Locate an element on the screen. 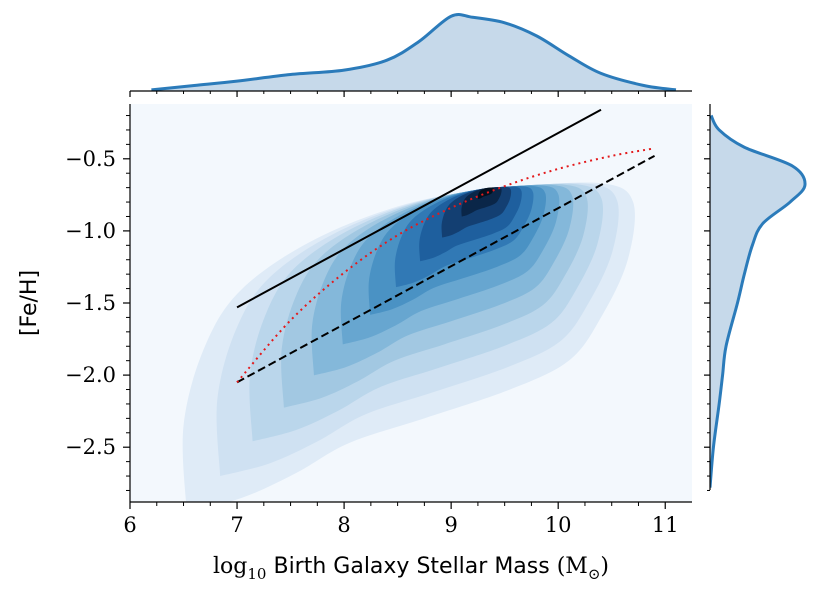 Image resolution: width=831 pixels, height=599 pixels. right-marginal is located at coordinates (758, 301).